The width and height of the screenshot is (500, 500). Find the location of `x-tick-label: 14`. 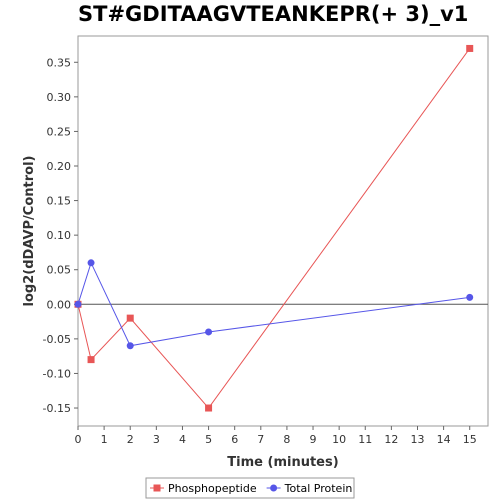

x-tick-label: 14 is located at coordinates (444, 439).